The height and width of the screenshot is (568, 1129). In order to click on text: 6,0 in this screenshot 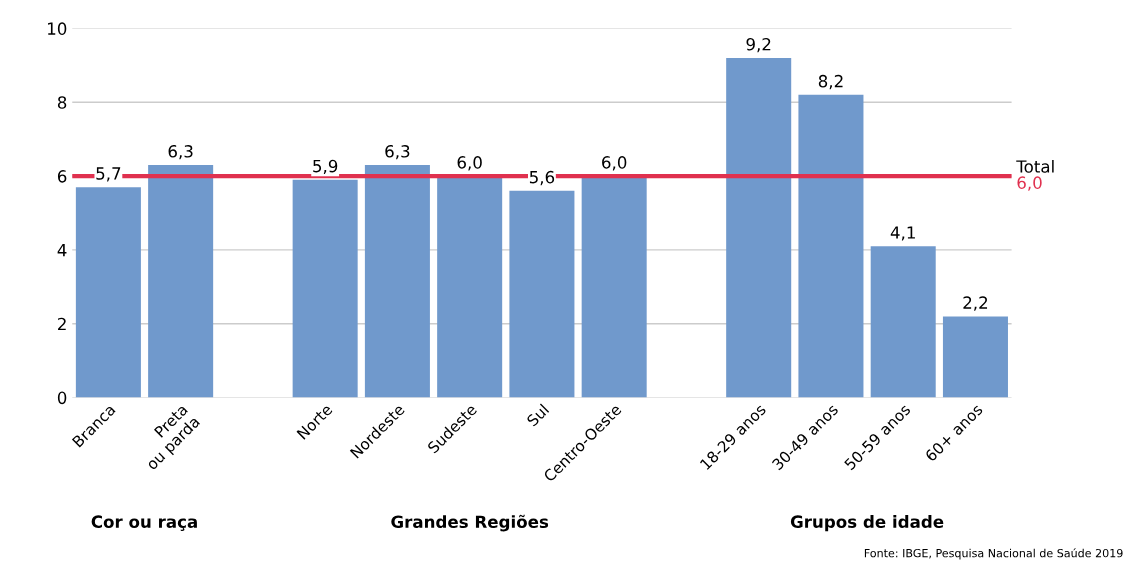, I will do `click(1029, 183)`.